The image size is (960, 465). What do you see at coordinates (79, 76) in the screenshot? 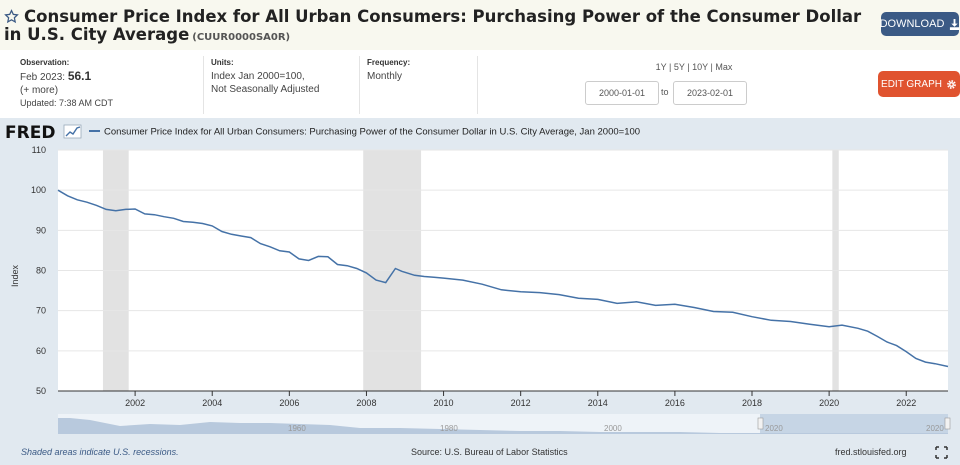
I see `observation-value: 56.1` at bounding box center [79, 76].